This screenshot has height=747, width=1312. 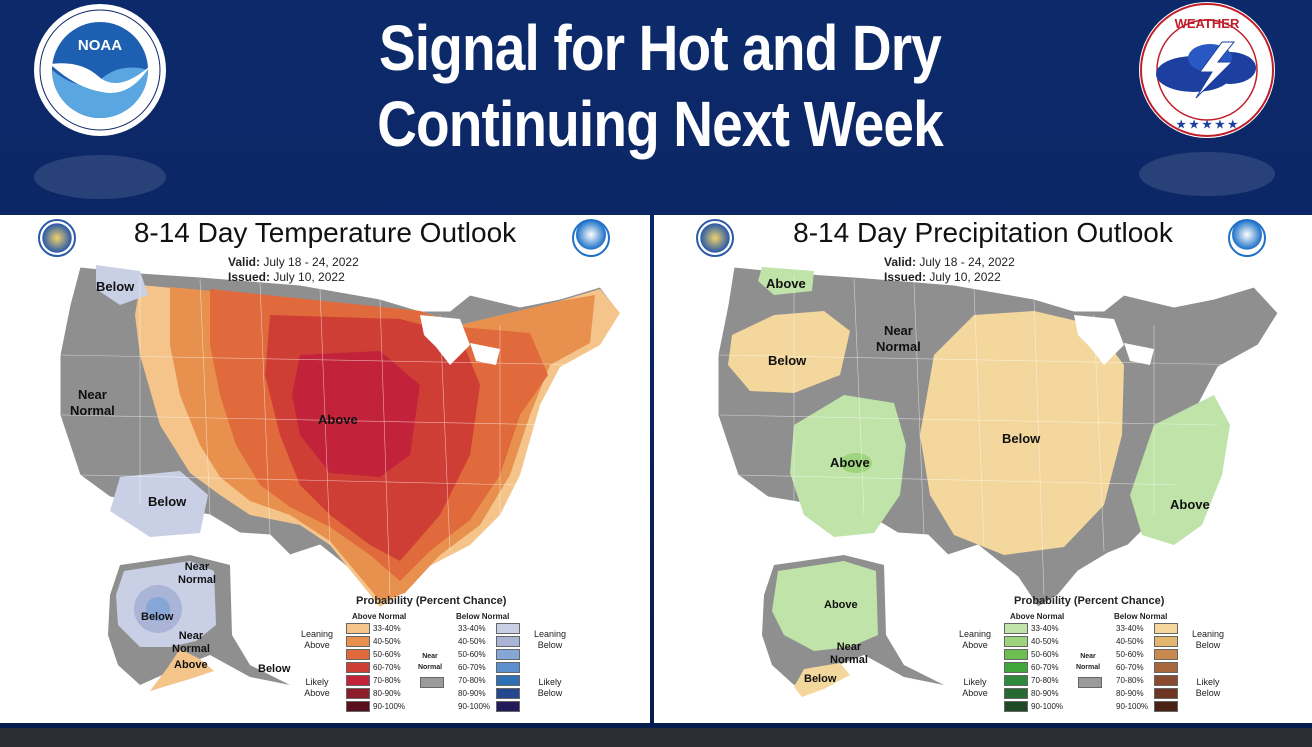 What do you see at coordinates (197, 573) in the screenshot?
I see `label-ak-near-normal-n: Near Normal` at bounding box center [197, 573].